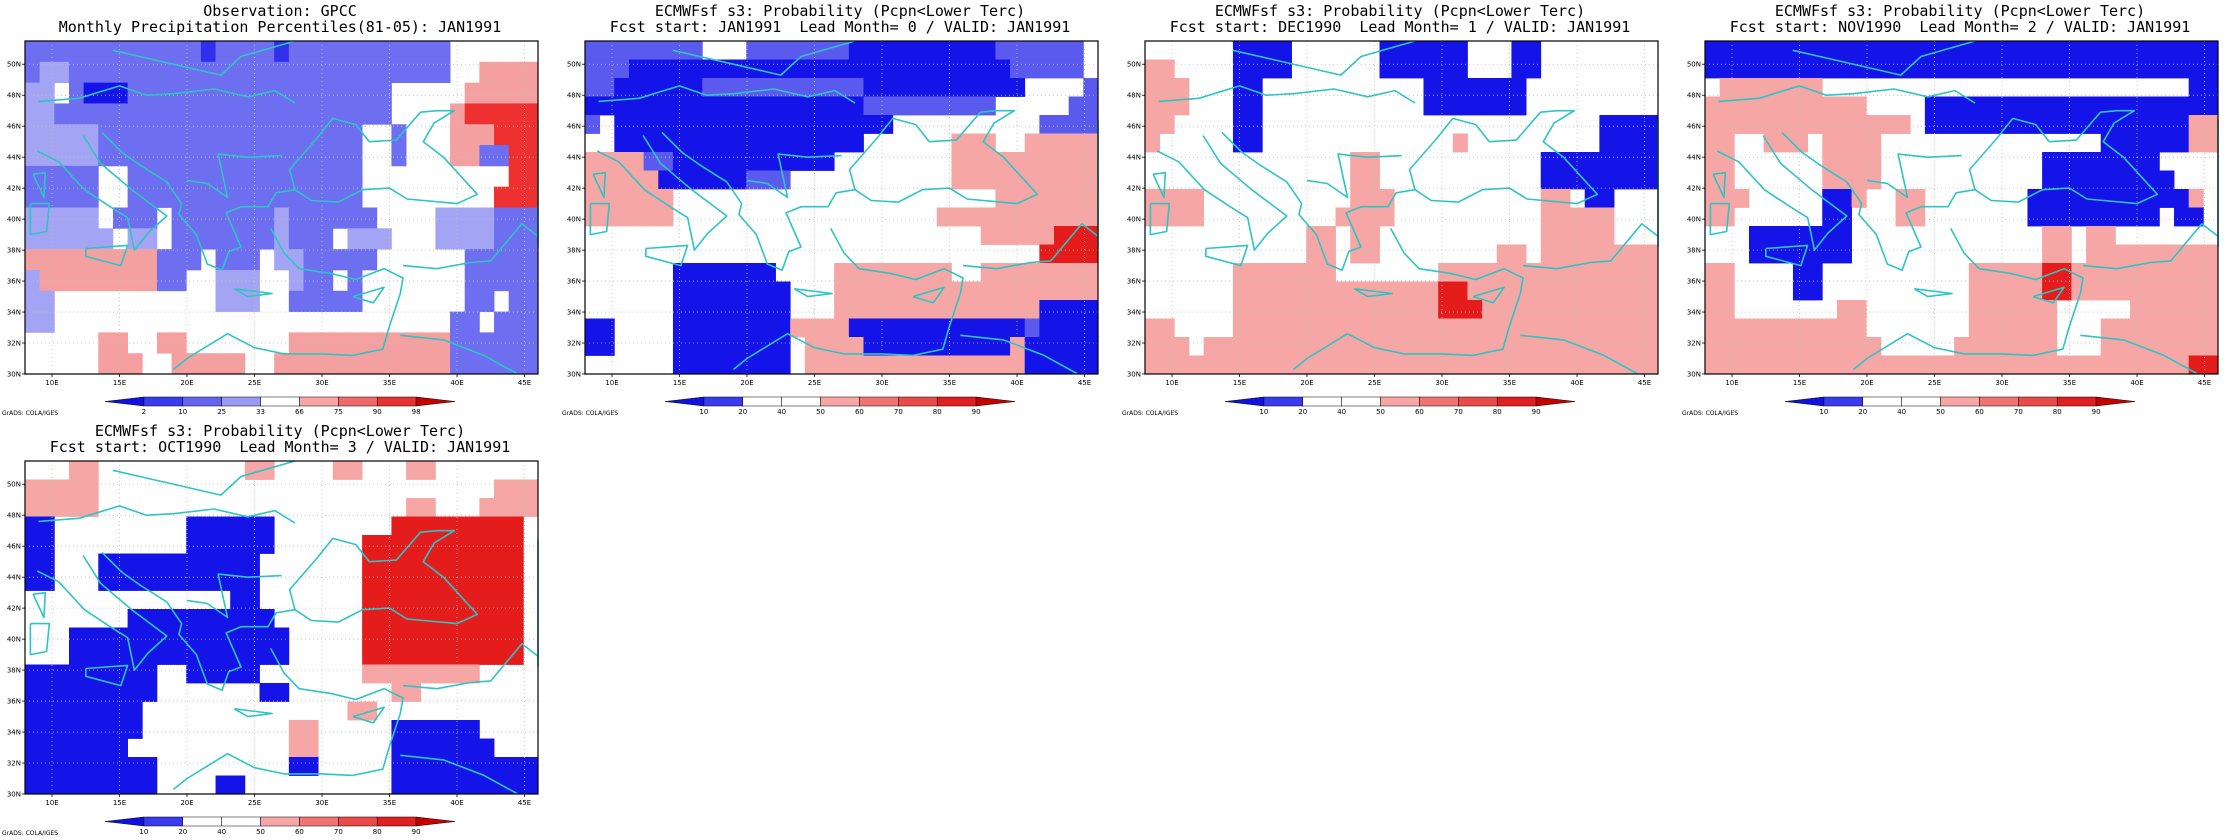  I want to click on lat-tick-label: 36N, so click(1694, 282).